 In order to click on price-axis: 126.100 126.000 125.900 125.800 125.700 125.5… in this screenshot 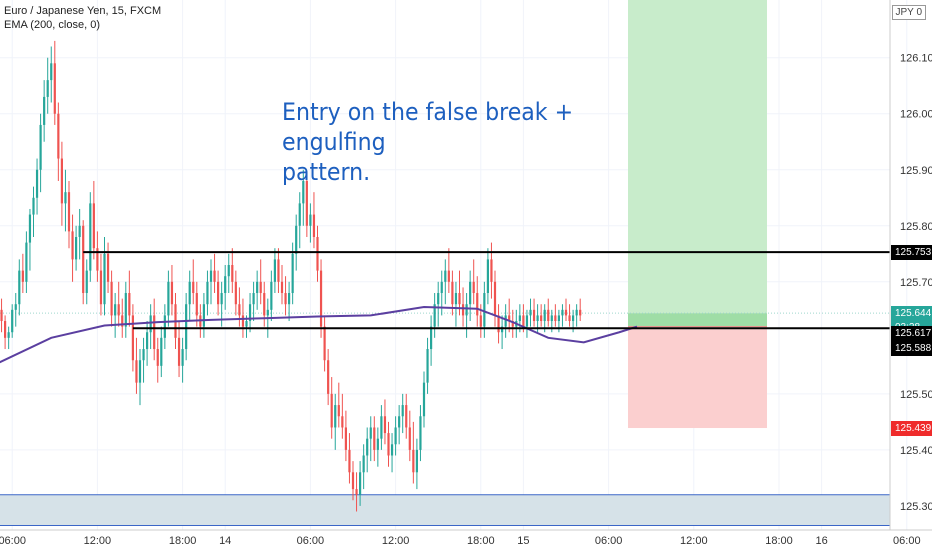, I will do `click(916, 283)`.